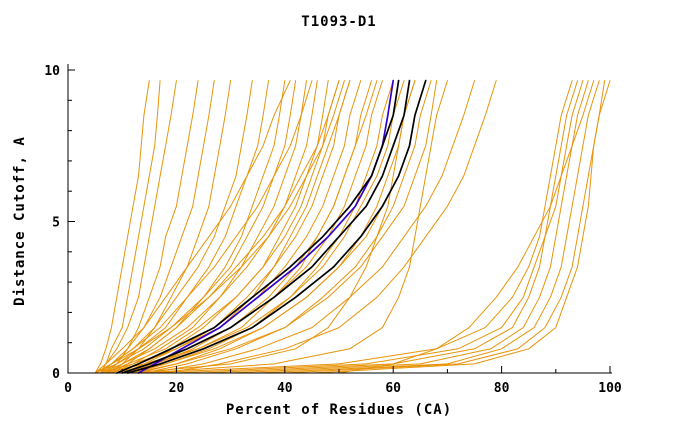 The image size is (680, 440). I want to click on x-axis-label: Percent of Residues (CA), so click(339, 410).